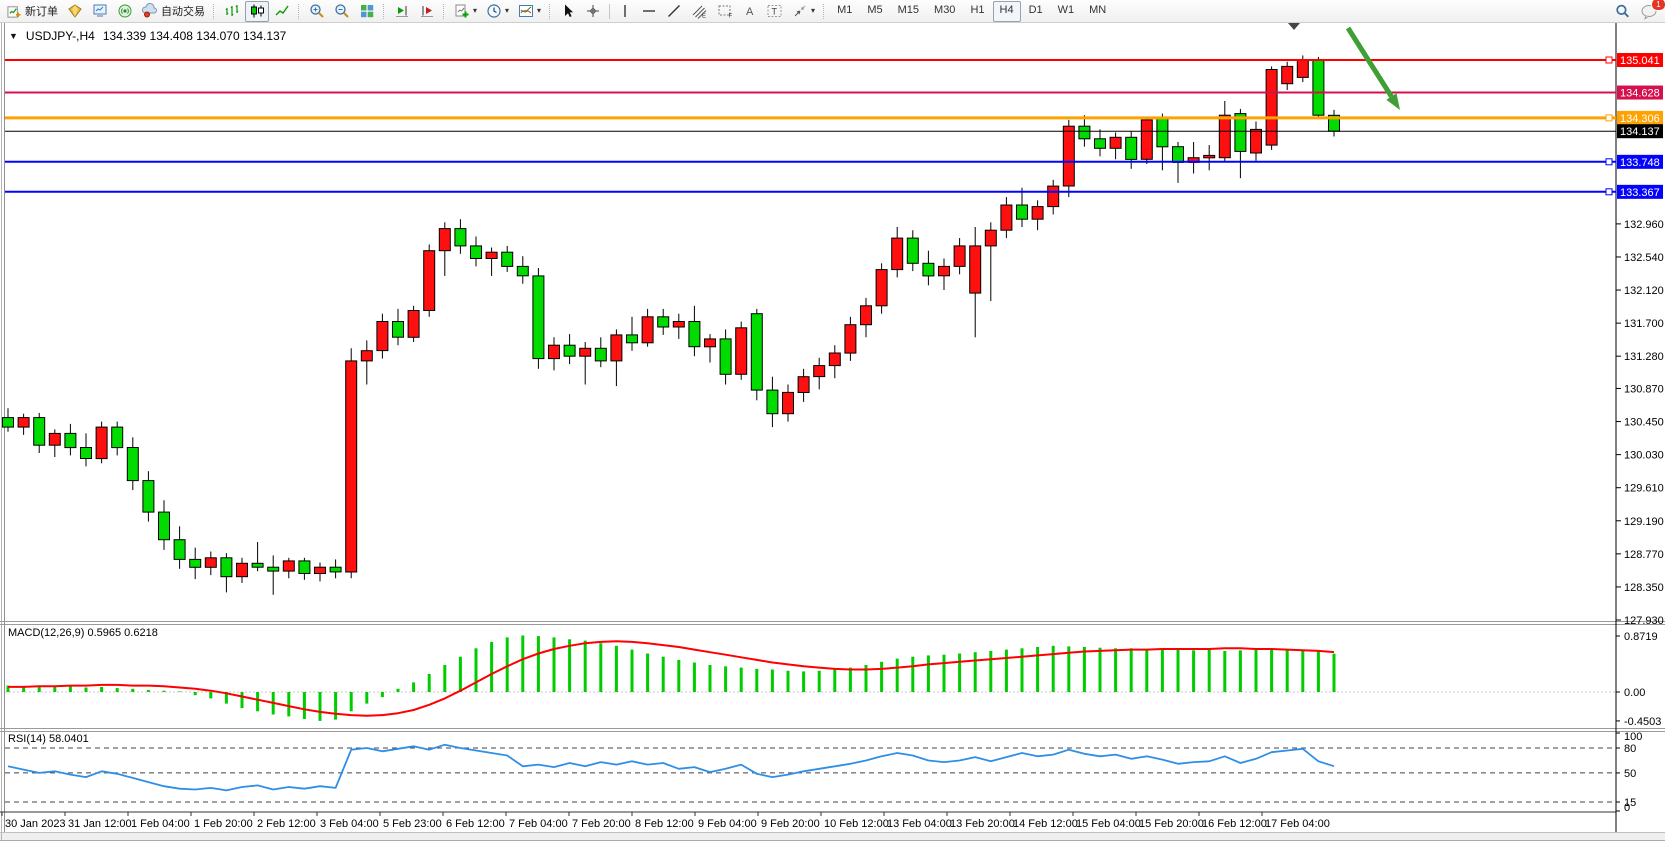 The width and height of the screenshot is (1665, 841). What do you see at coordinates (1644, 456) in the screenshot?
I see `price-tick-label: 130.030` at bounding box center [1644, 456].